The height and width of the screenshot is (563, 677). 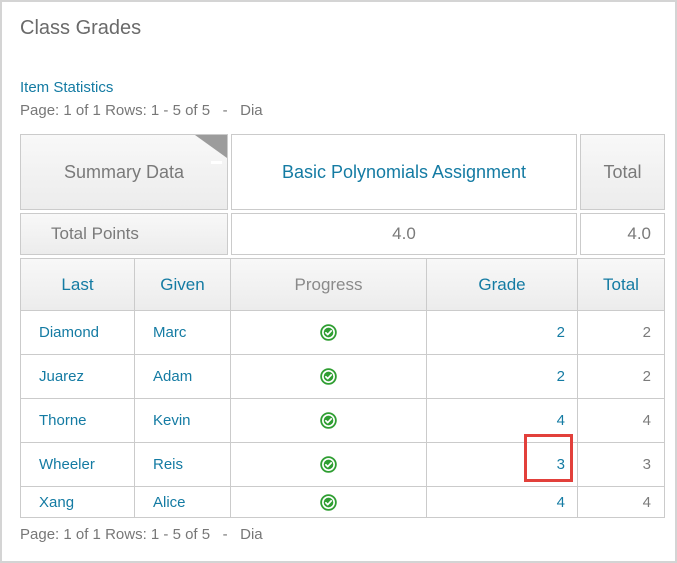 I want to click on total-points-label: Total Points, so click(x=95, y=233).